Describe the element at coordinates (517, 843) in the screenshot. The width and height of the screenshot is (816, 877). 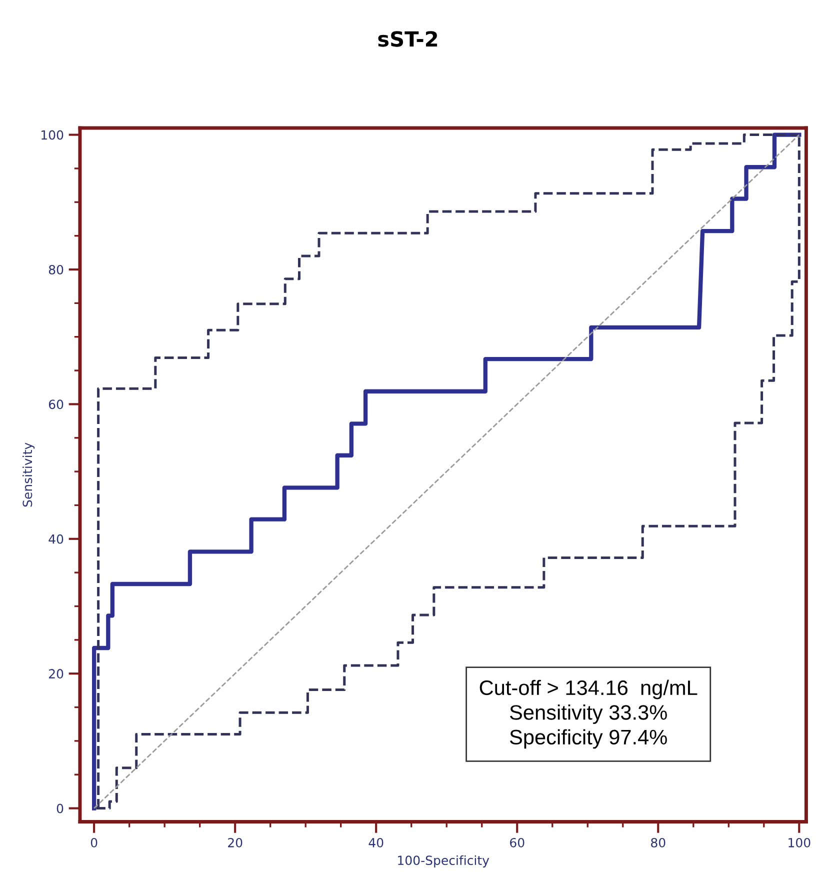
I see `x-tick-label: 60` at that location.